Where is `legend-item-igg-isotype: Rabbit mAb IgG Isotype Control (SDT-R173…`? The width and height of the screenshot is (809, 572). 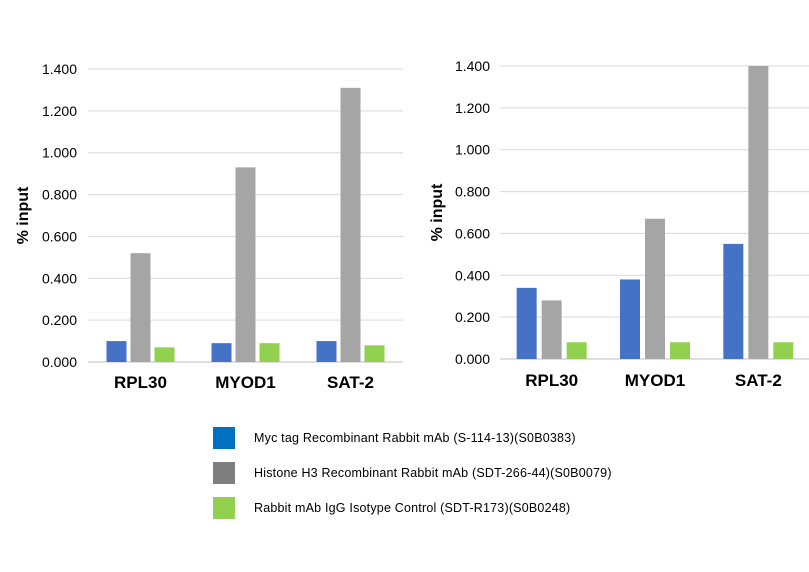 legend-item-igg-isotype: Rabbit mAb IgG Isotype Control (SDT-R173… is located at coordinates (412, 507).